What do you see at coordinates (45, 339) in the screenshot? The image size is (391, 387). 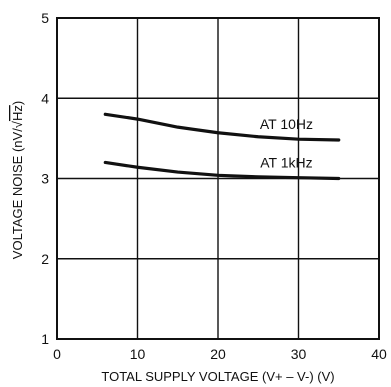 I see `y-tick-label: 1` at bounding box center [45, 339].